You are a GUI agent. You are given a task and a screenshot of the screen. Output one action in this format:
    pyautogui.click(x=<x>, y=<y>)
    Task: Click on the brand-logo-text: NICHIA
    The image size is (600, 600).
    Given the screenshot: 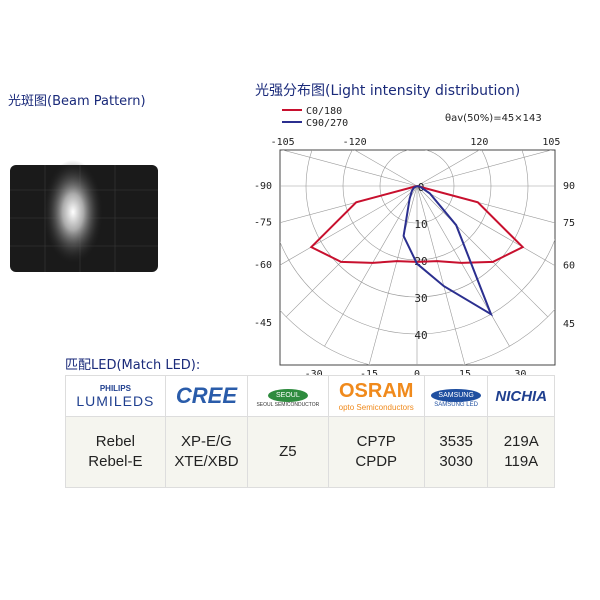 What is the action you would take?
    pyautogui.click(x=521, y=396)
    